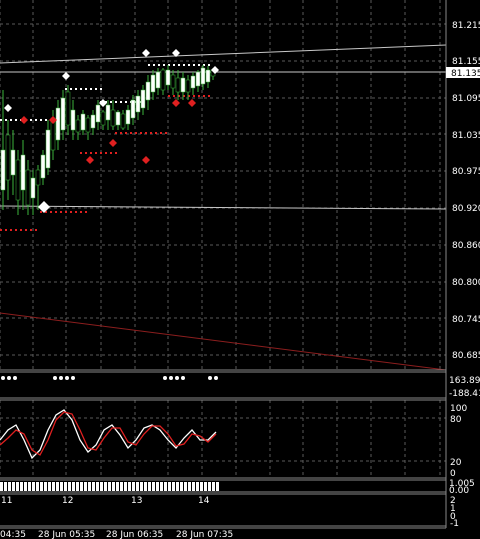  I want to click on time-label: 28 Jun 05:35, so click(66, 534).